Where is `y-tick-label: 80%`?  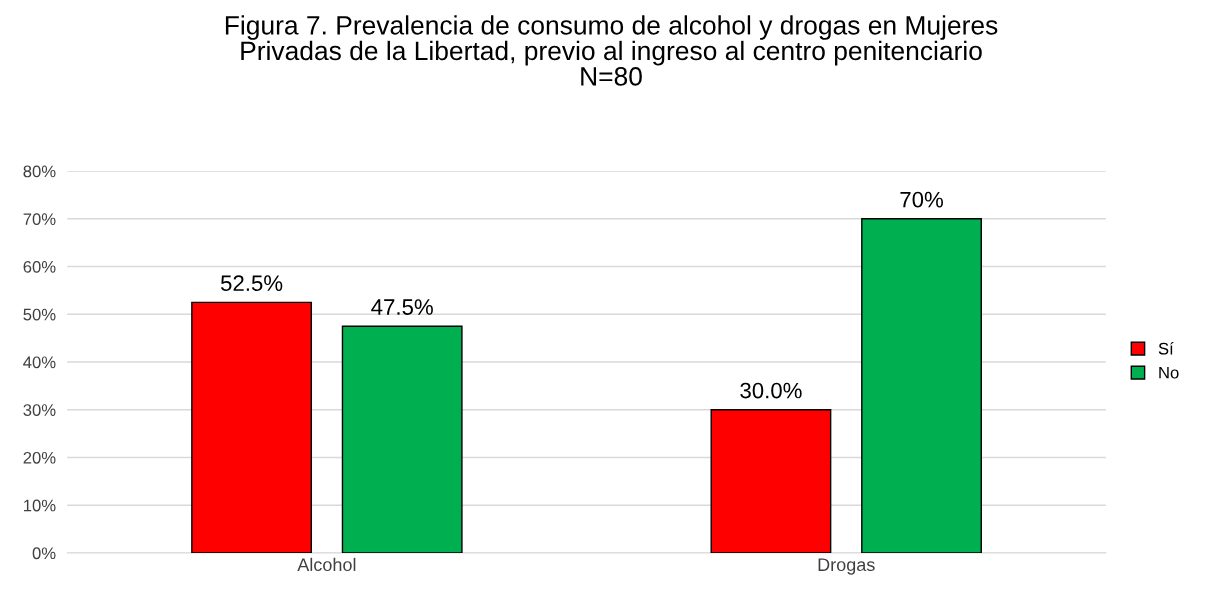 y-tick-label: 80% is located at coordinates (39, 171).